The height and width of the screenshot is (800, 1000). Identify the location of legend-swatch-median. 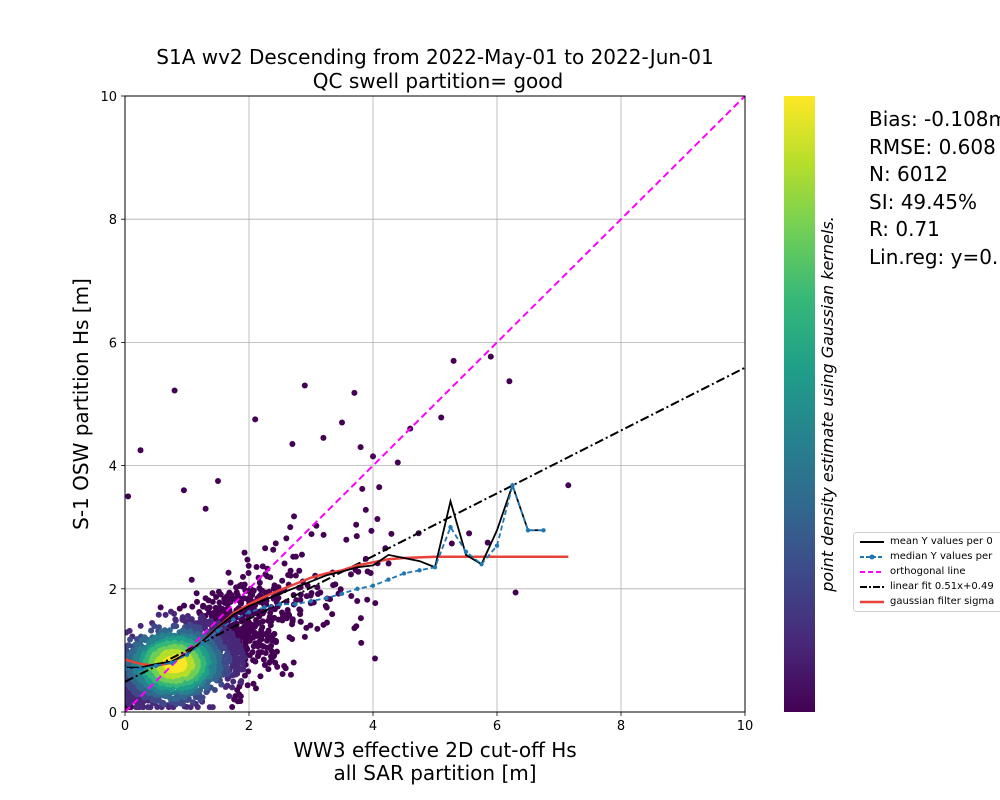
(872, 557).